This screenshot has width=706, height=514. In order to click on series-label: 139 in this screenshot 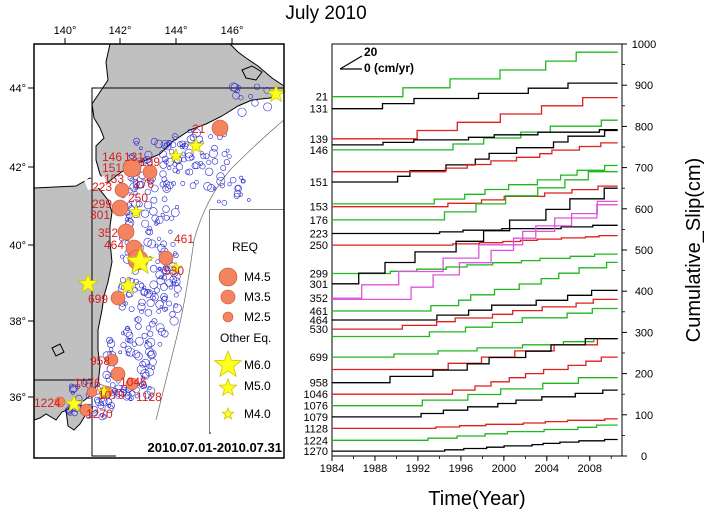, I will do `click(319, 140)`.